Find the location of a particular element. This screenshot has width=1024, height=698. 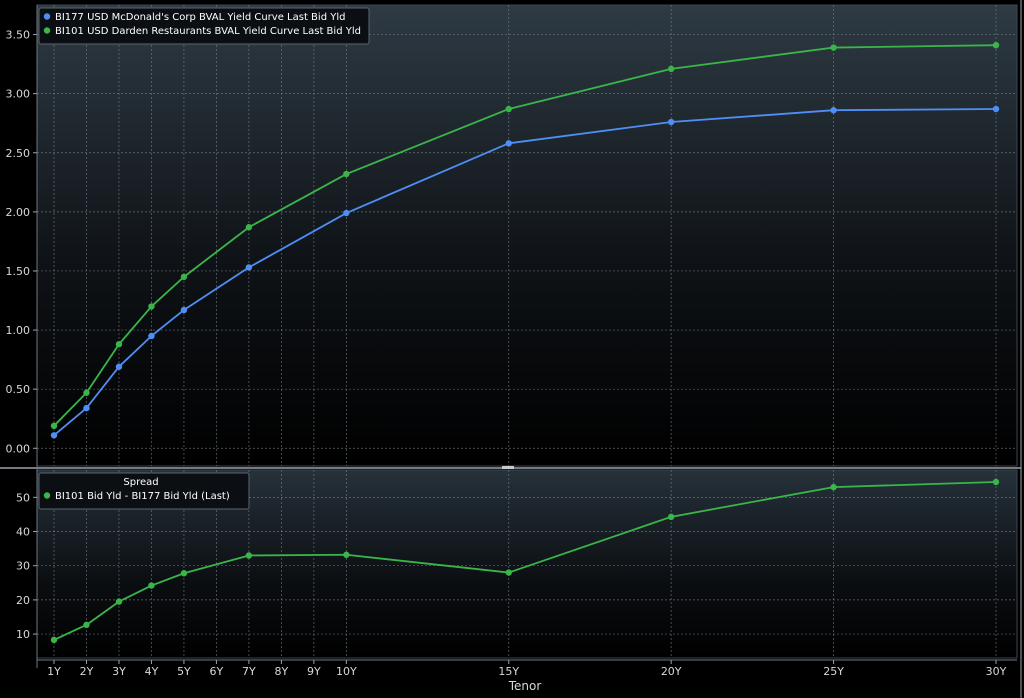

x-tick-label: 3Y is located at coordinates (119, 671).